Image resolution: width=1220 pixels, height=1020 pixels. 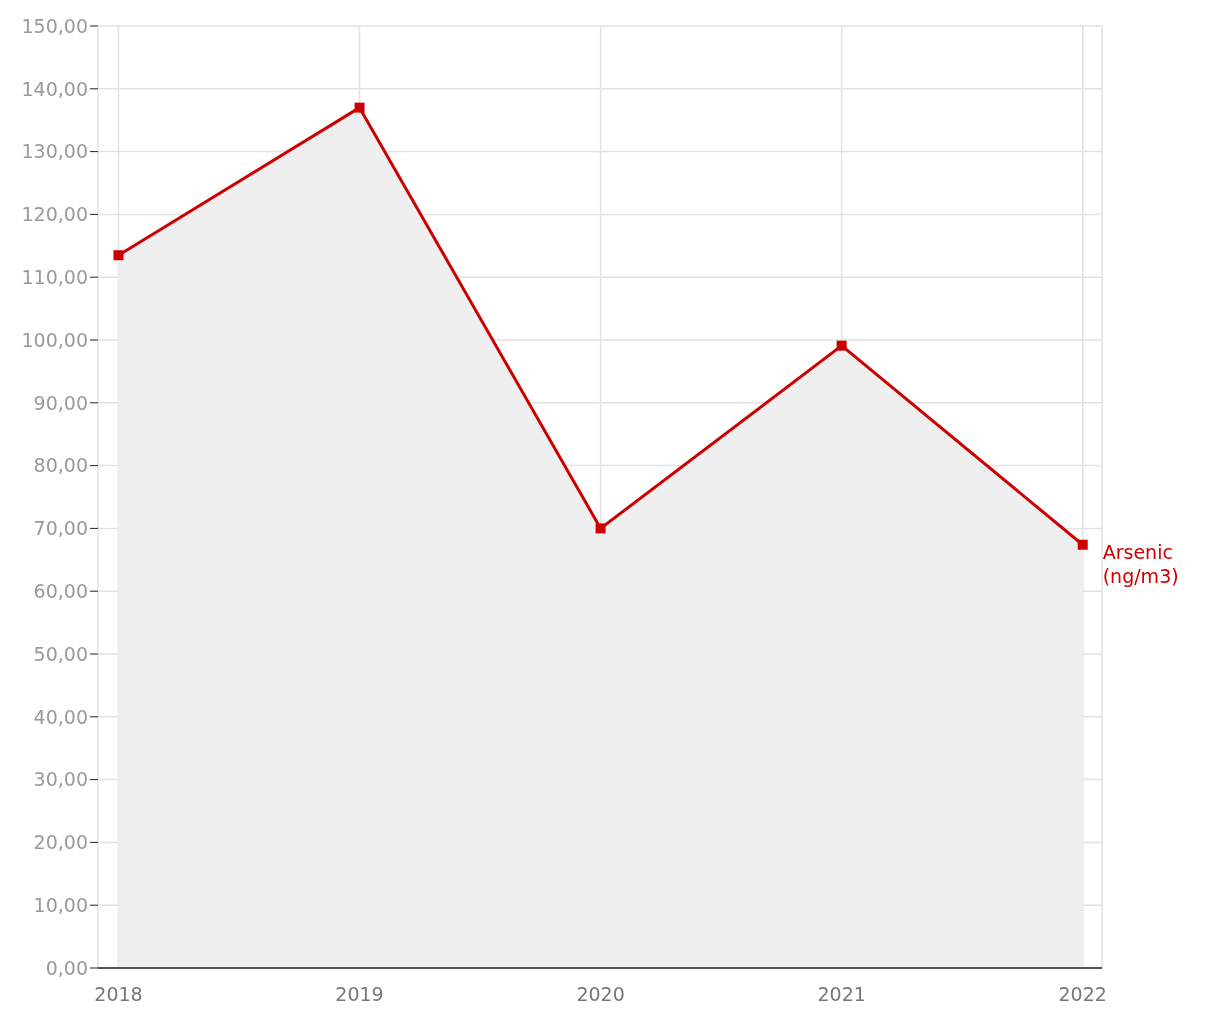 What do you see at coordinates (60, 465) in the screenshot?
I see `y-tick-label: 80,00` at bounding box center [60, 465].